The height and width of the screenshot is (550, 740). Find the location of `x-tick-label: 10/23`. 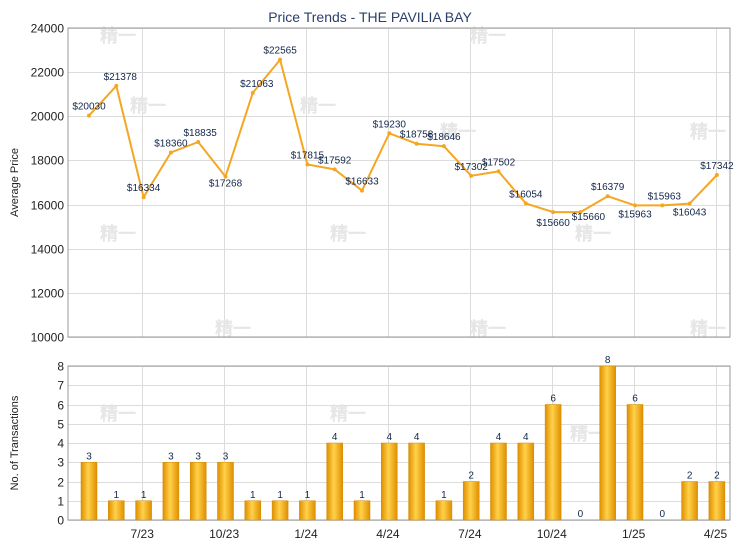

x-tick-label: 10/23 is located at coordinates (224, 534).